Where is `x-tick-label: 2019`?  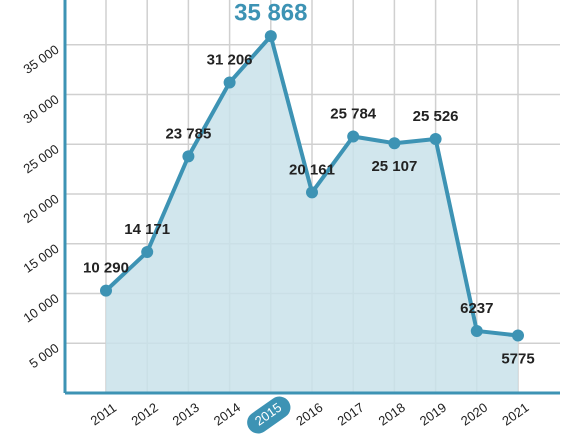
x-tick-label: 2019 is located at coordinates (433, 414).